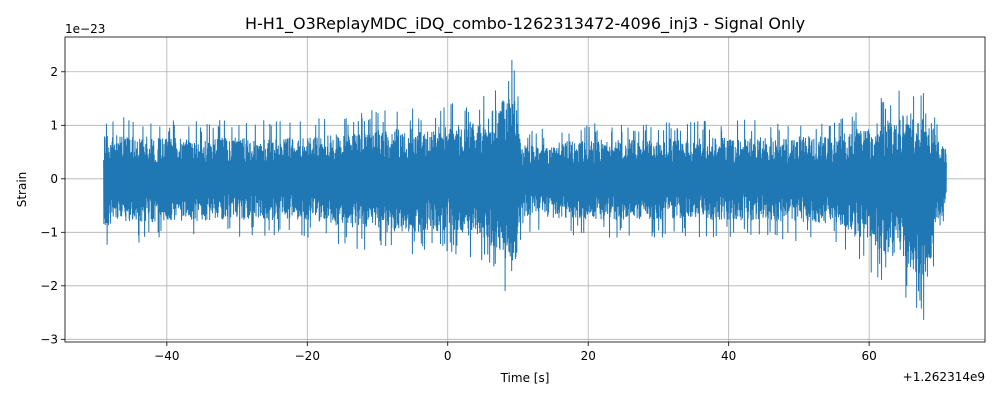 The image size is (1000, 400). Describe the element at coordinates (448, 356) in the screenshot. I see `x-tick-label: 0` at that location.